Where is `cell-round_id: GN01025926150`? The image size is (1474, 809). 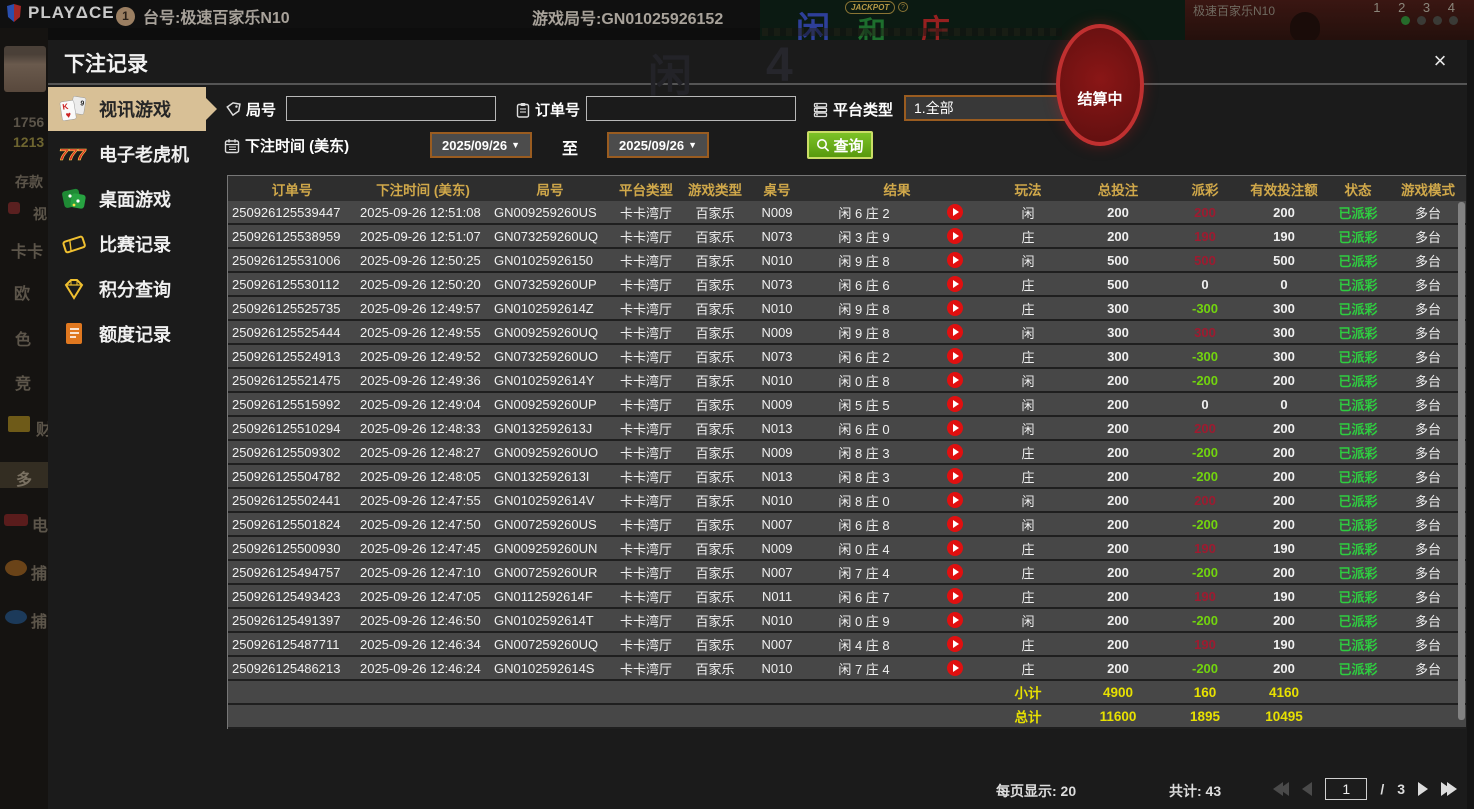 cell-round_id: GN01025926150 is located at coordinates (544, 260).